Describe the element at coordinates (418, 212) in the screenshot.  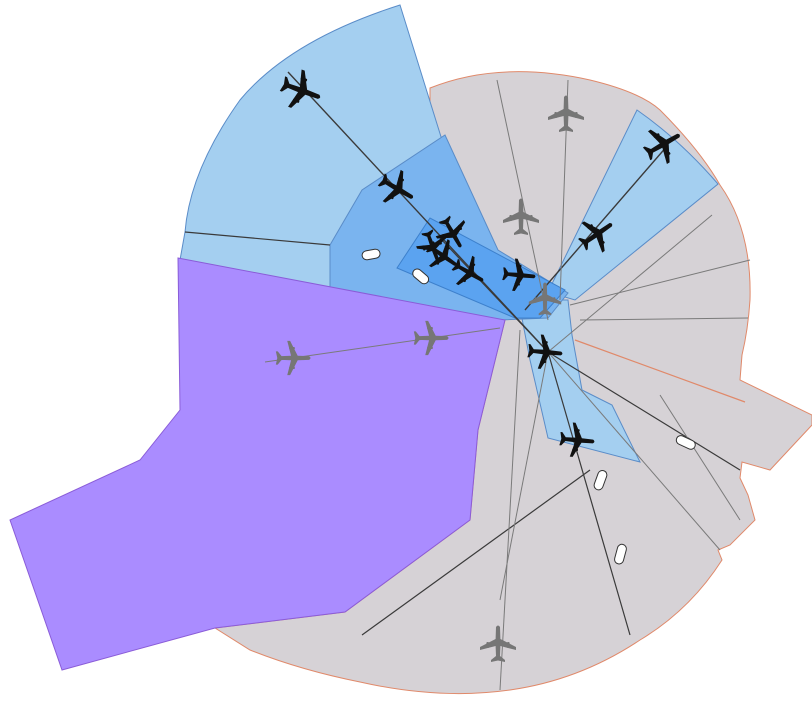
I see `route-line-nw` at that location.